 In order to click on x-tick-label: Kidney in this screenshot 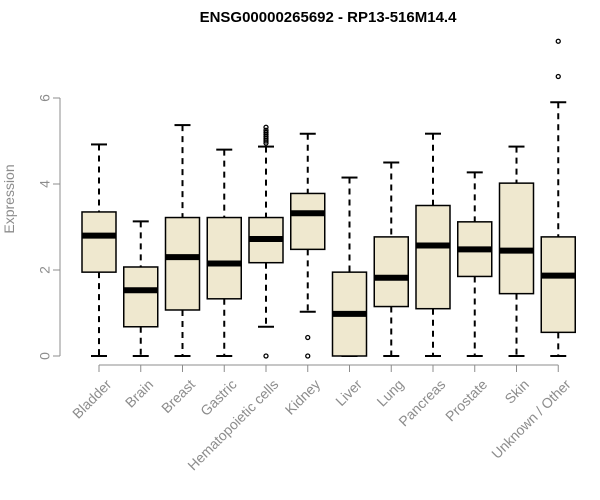, I will do `click(303, 397)`.